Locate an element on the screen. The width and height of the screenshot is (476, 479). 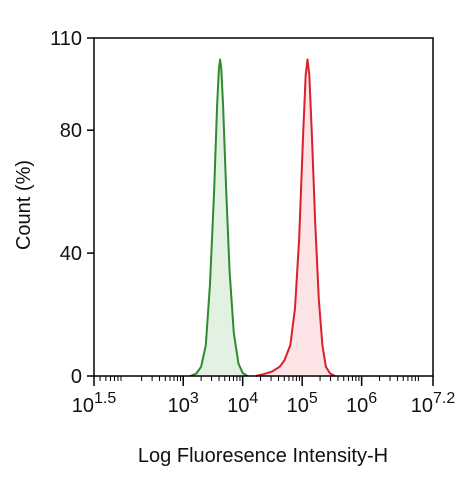
y-tick-label: 80 is located at coordinates (71, 131).